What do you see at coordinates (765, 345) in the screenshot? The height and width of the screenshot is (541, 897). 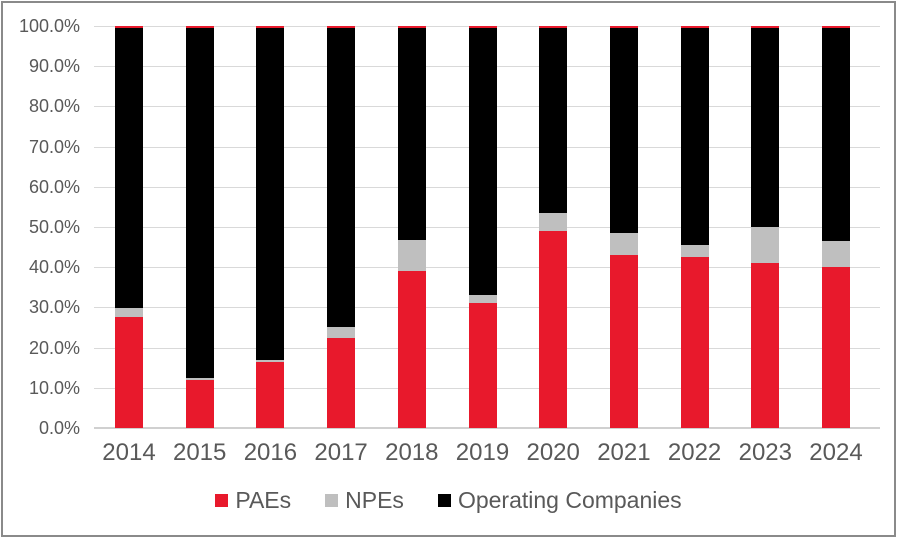 I see `bar-segment-paes-2023` at bounding box center [765, 345].